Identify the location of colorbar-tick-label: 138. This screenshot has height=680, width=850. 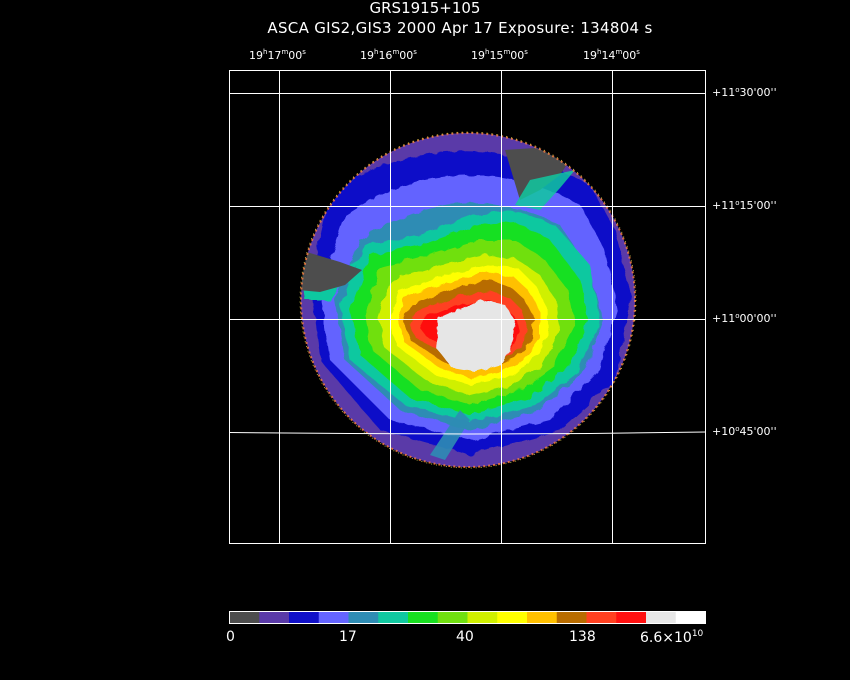
(582, 637).